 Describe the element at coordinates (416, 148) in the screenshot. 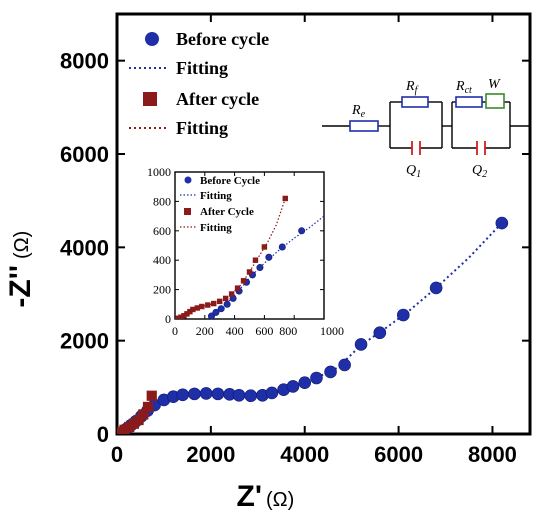

I see `capacitor-q1` at that location.